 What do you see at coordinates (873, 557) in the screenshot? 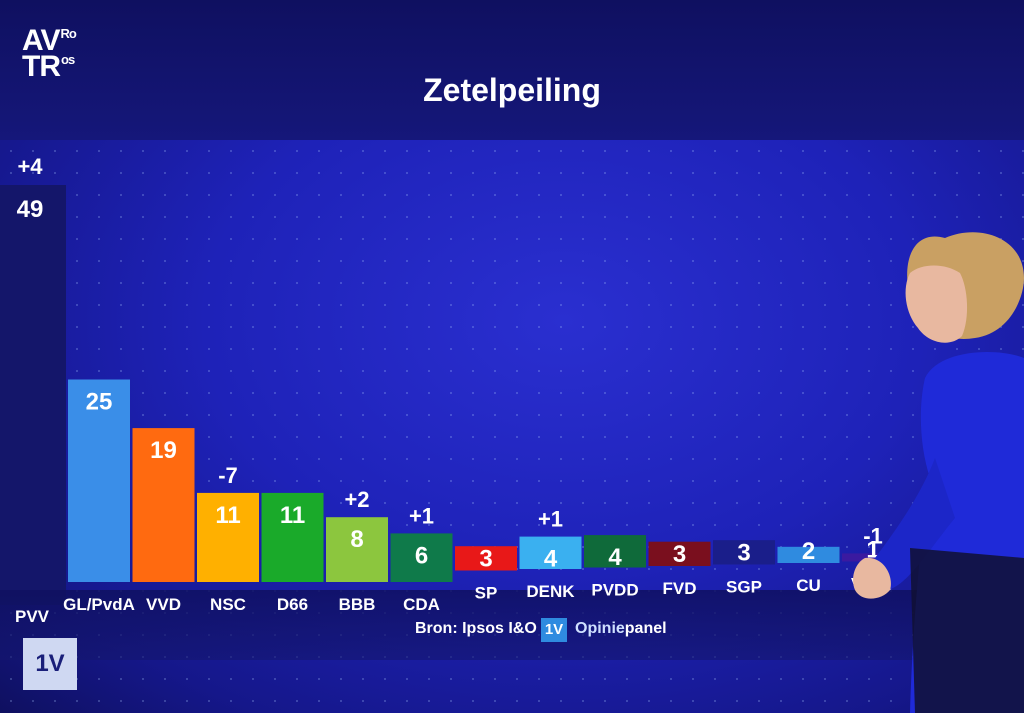
I see `bar-volt` at bounding box center [873, 557].